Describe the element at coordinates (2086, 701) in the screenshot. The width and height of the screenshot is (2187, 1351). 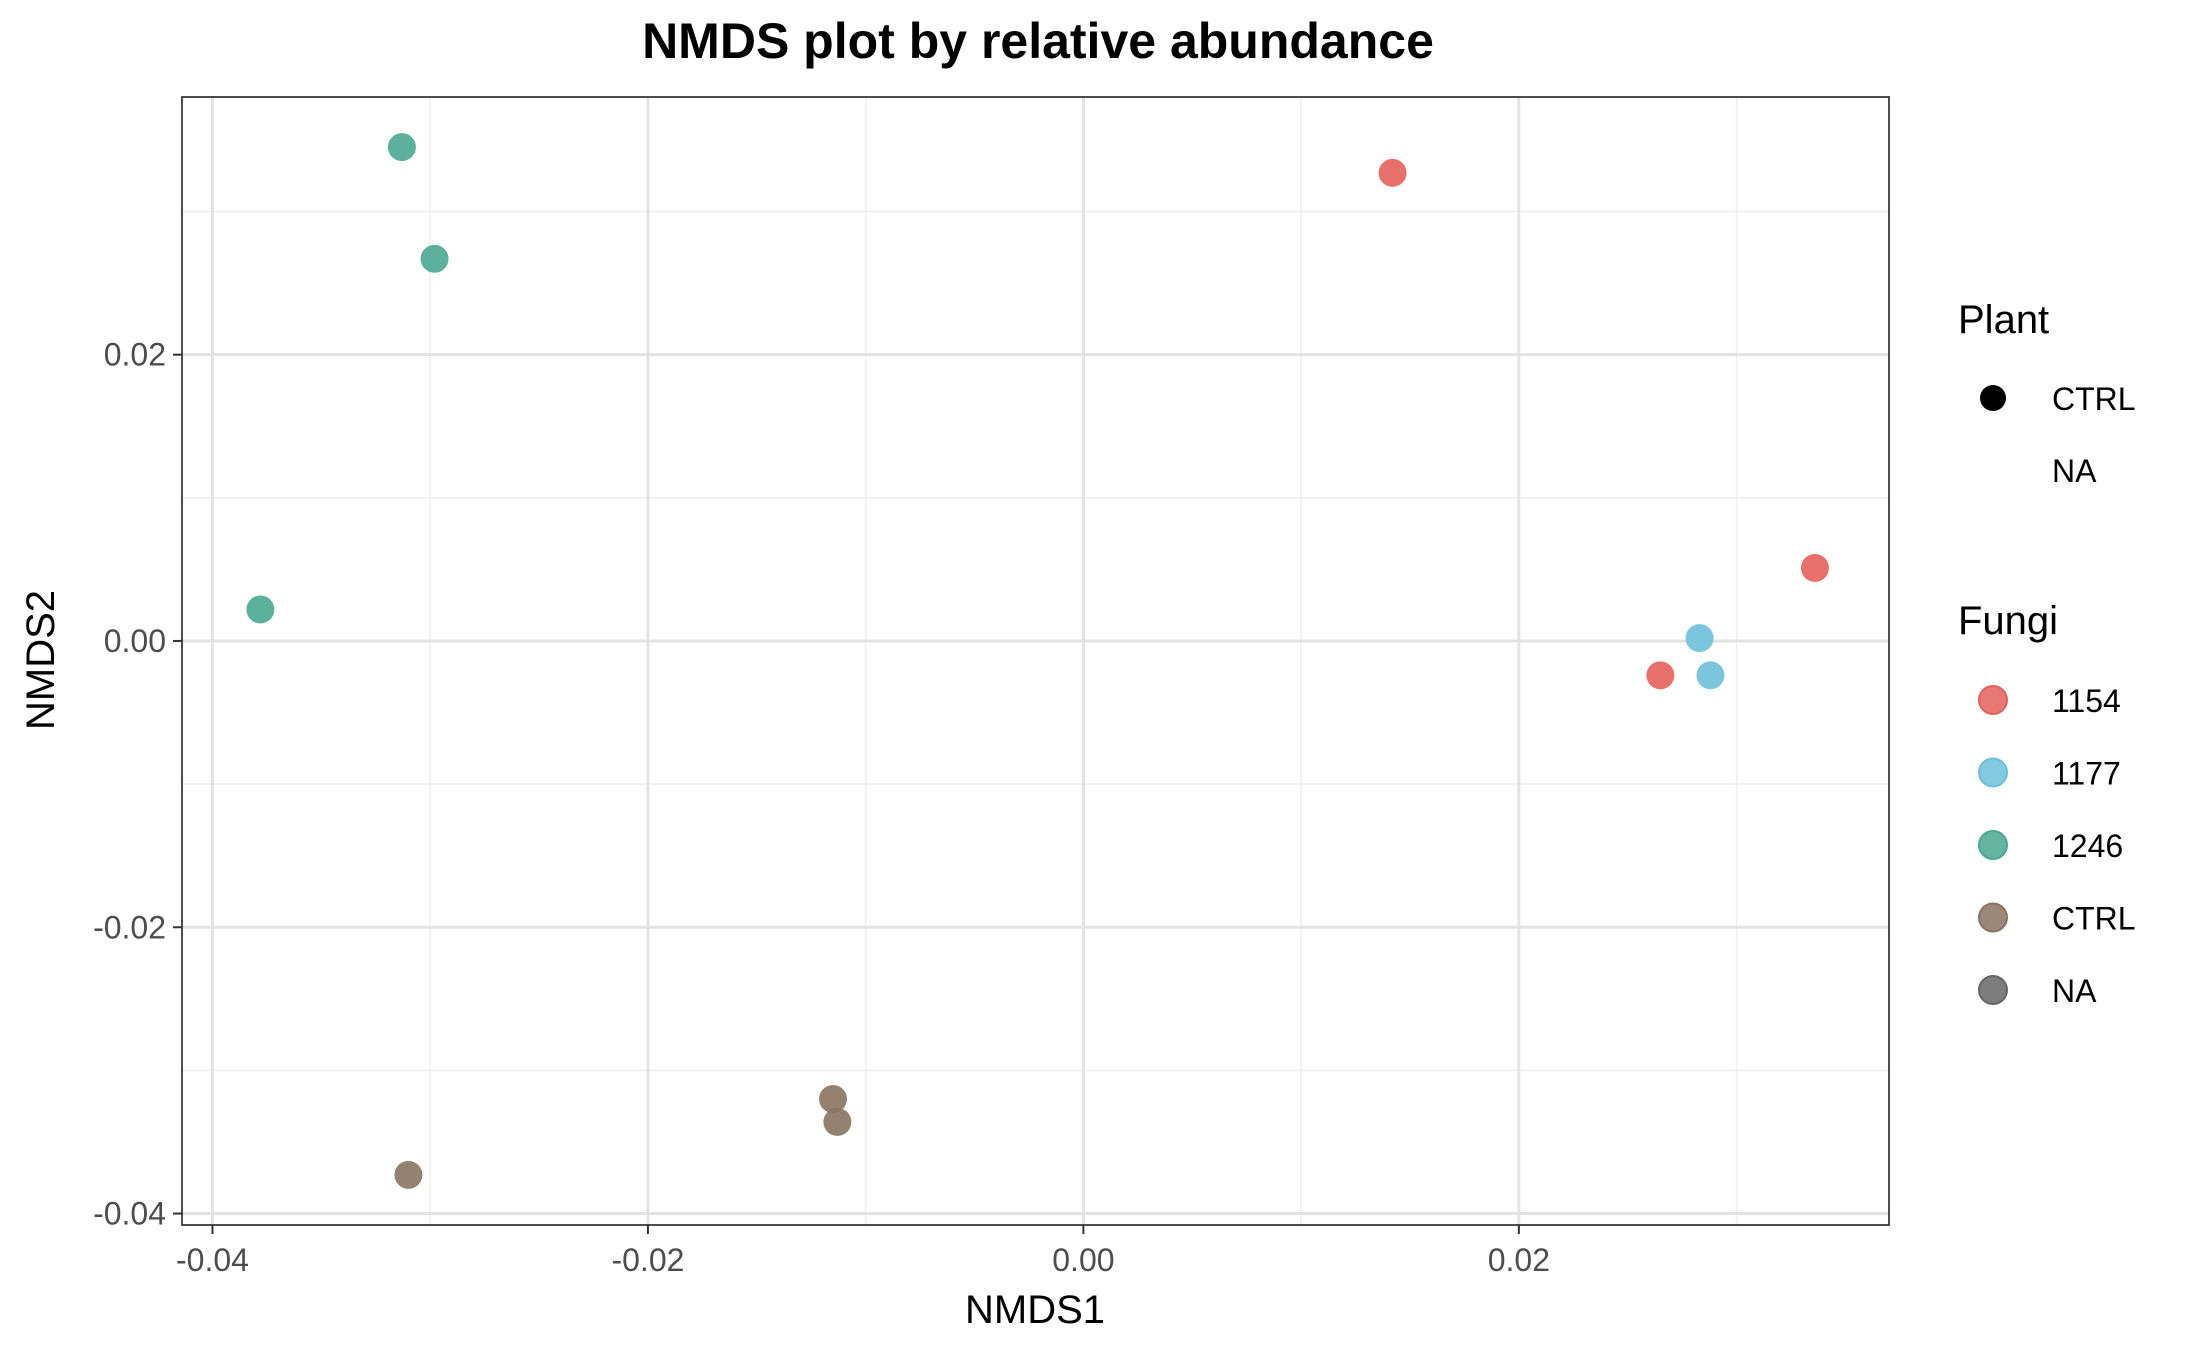
I see `legend-fungi-label: 1154` at that location.